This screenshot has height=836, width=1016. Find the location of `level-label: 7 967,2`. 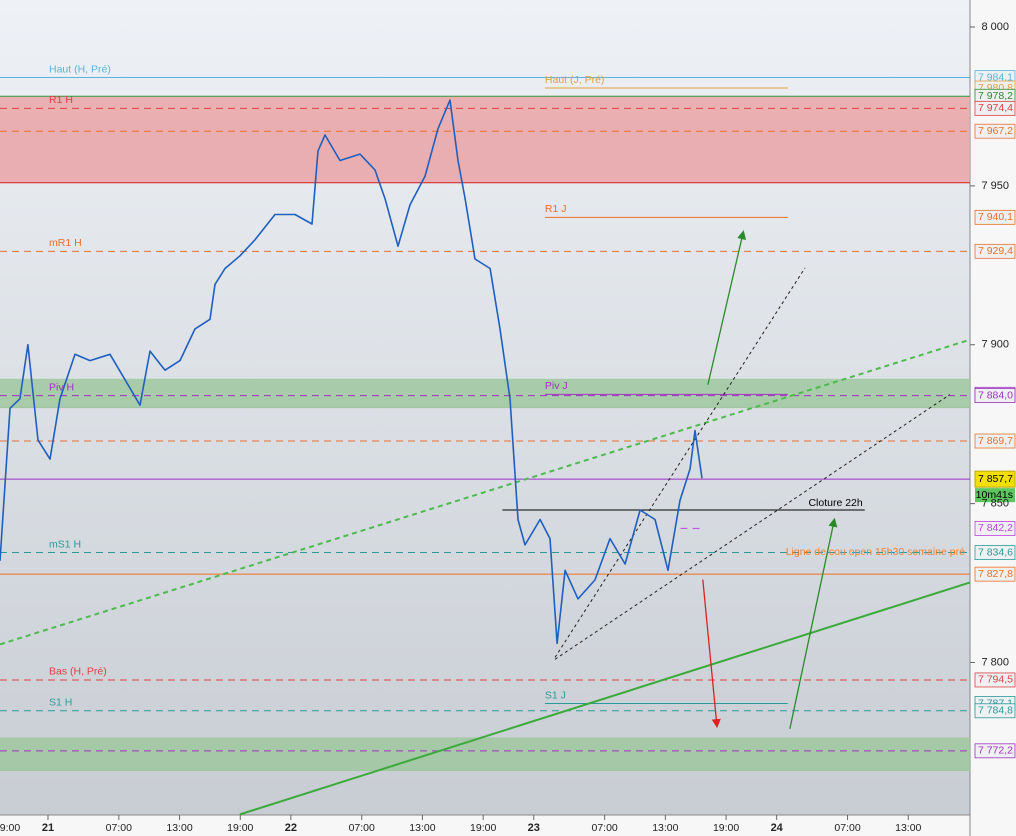

level-label: 7 967,2 is located at coordinates (995, 131).